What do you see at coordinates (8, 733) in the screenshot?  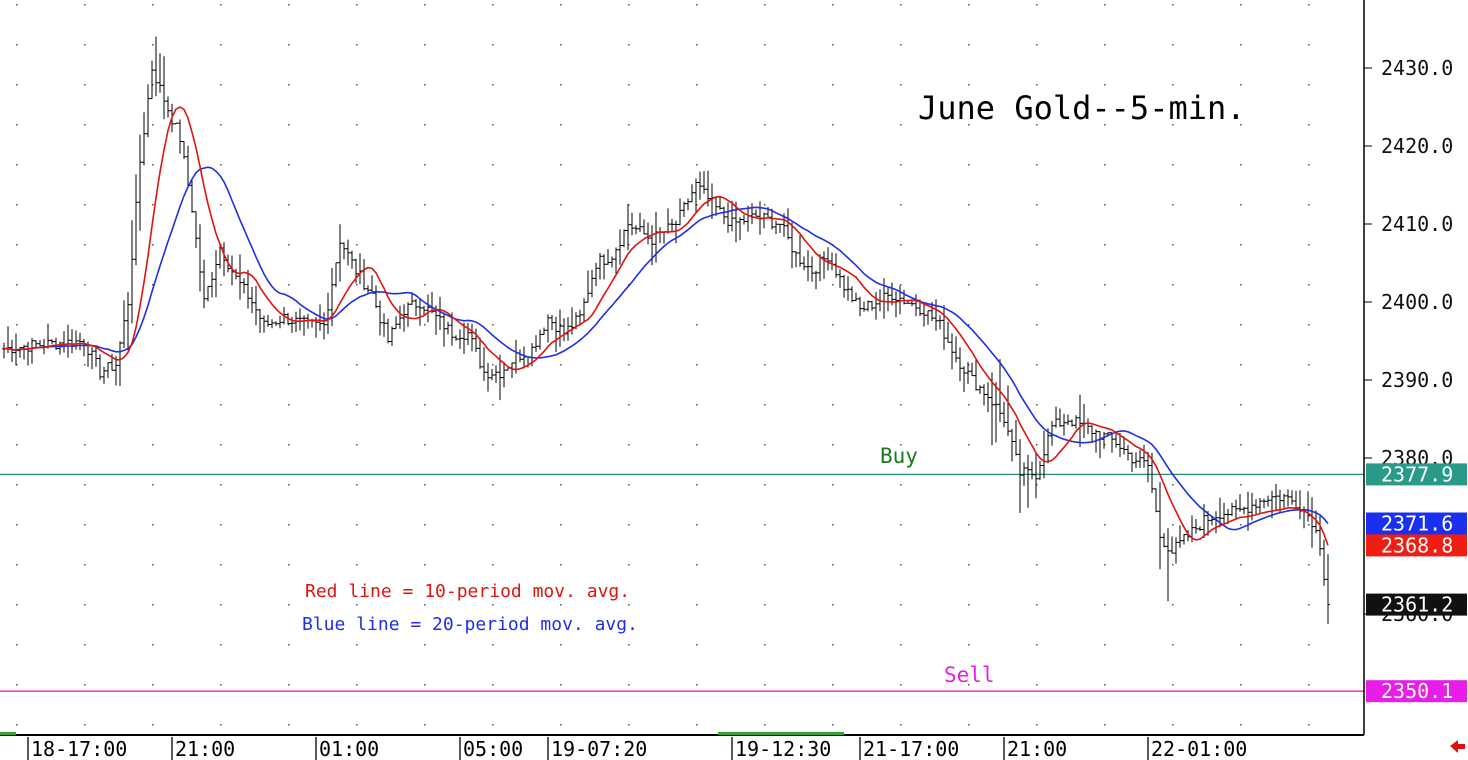 I see `session-marker` at bounding box center [8, 733].